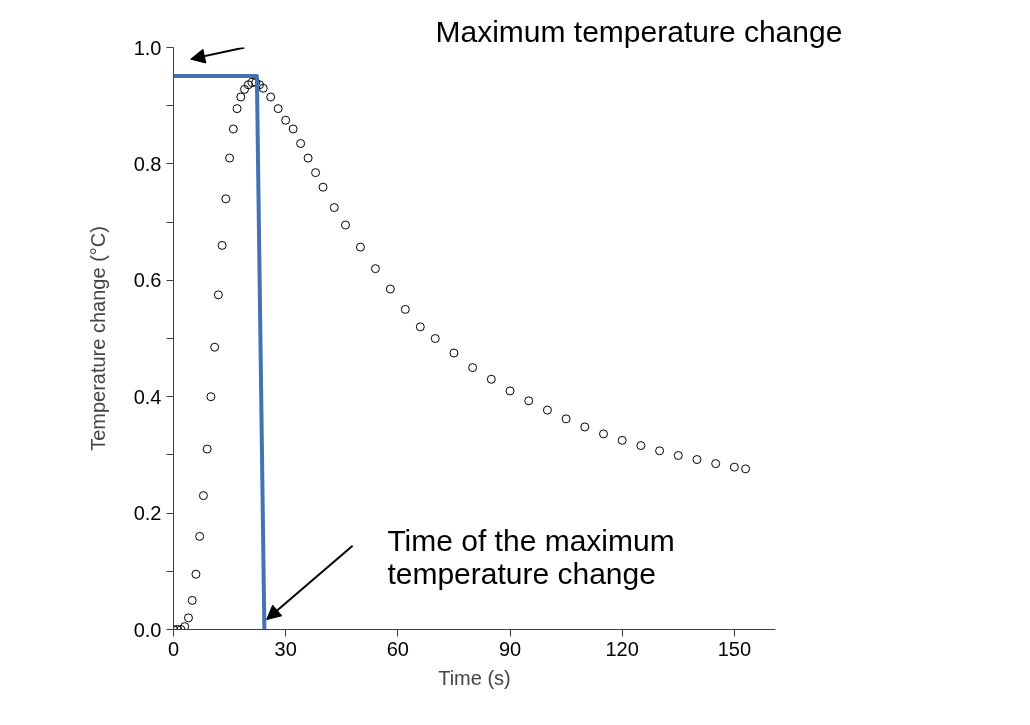  I want to click on y-axis-title: Temperature change (°C), so click(97, 338).